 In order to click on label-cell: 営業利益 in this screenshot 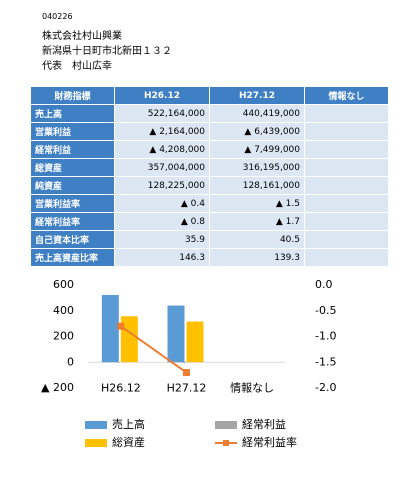, I will do `click(72, 131)`.